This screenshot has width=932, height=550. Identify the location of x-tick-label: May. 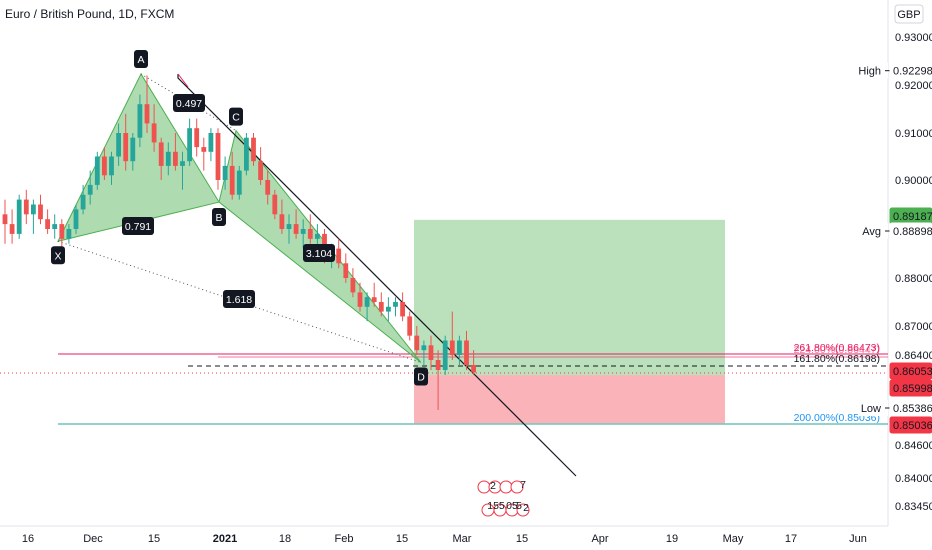
(733, 539).